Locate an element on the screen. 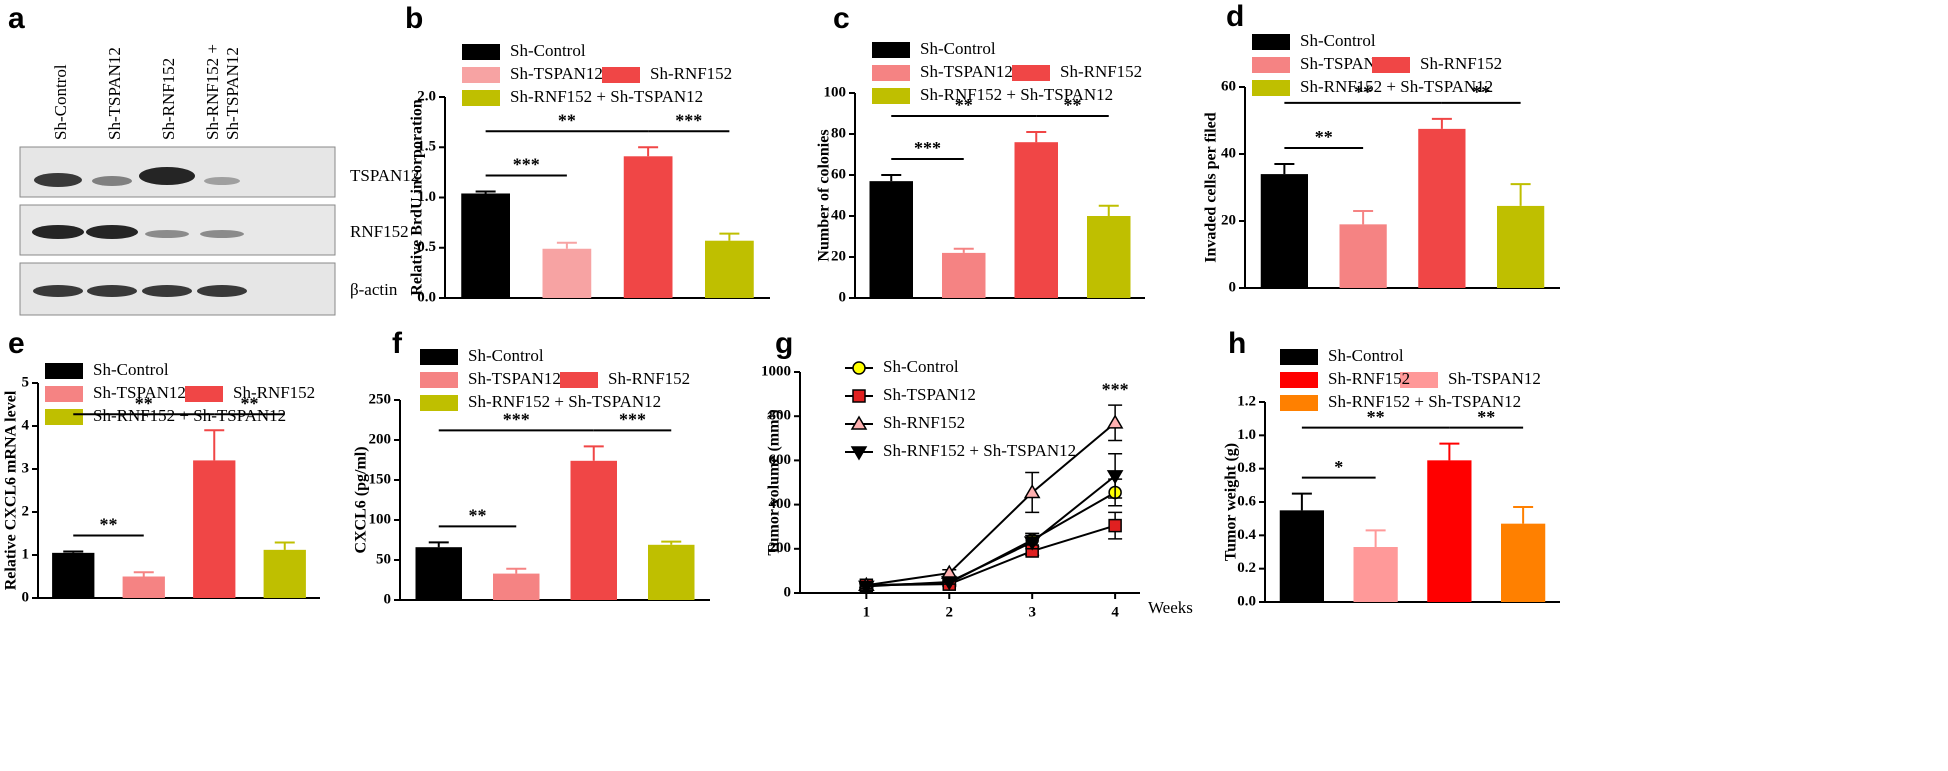 This screenshot has width=1948, height=771. significance-label: * is located at coordinates (1338, 467).